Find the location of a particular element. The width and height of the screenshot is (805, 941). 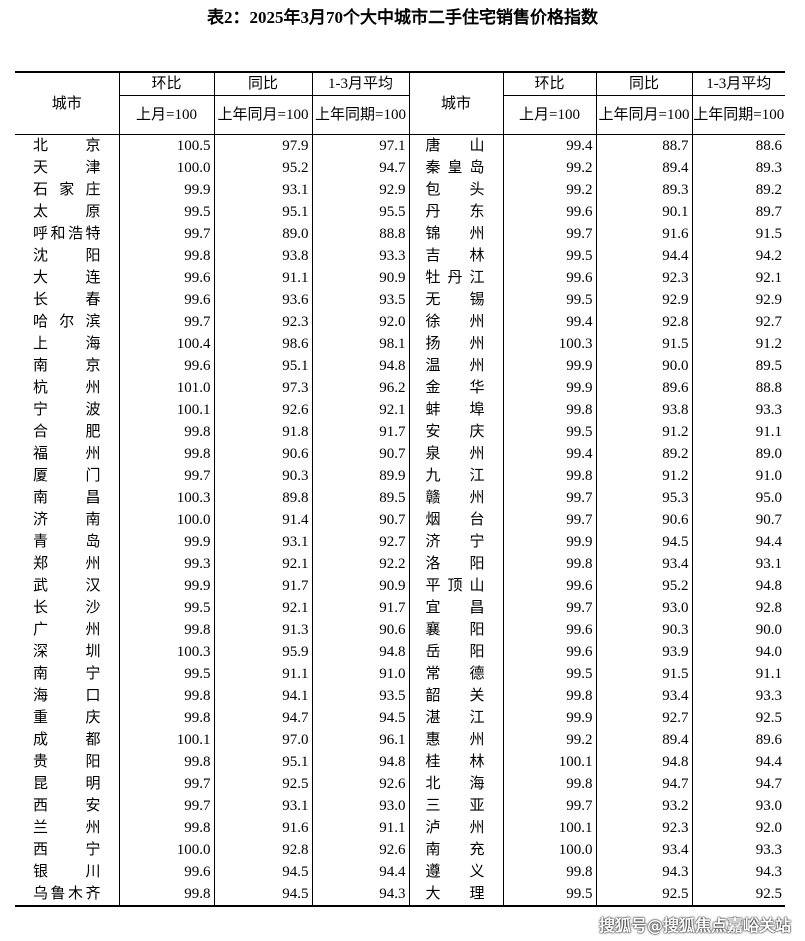

yoy-value: 95.1 is located at coordinates (262, 212).